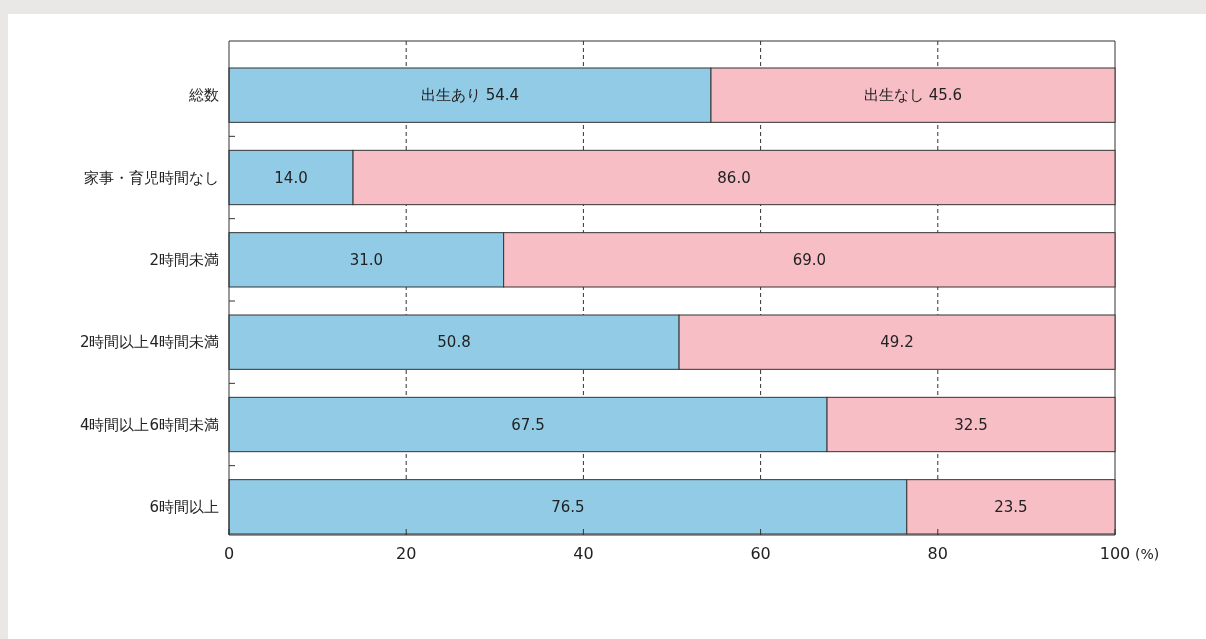  Describe the element at coordinates (583, 553) in the screenshot. I see `x-tick-label: 40` at that location.